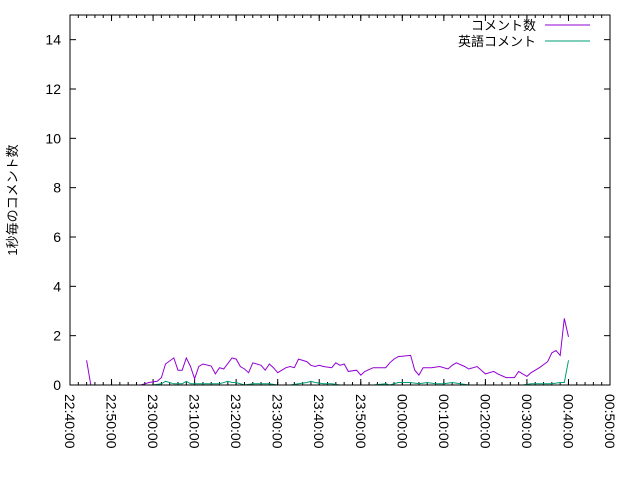 Image resolution: width=640 pixels, height=480 pixels. Describe the element at coordinates (57, 286) in the screenshot. I see `y-tick-label: 4` at that location.